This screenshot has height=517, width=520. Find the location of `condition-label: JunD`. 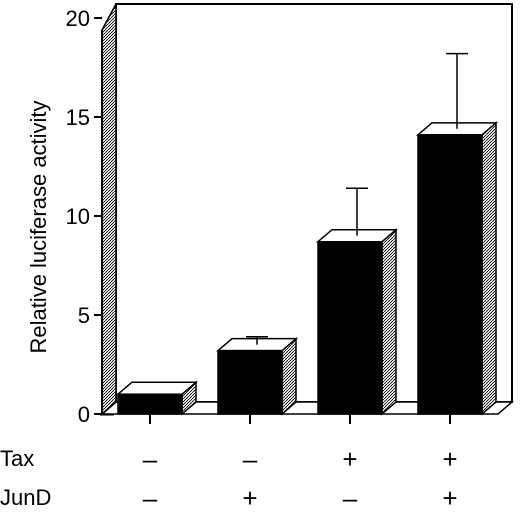

condition-label: JunD is located at coordinates (25, 497).